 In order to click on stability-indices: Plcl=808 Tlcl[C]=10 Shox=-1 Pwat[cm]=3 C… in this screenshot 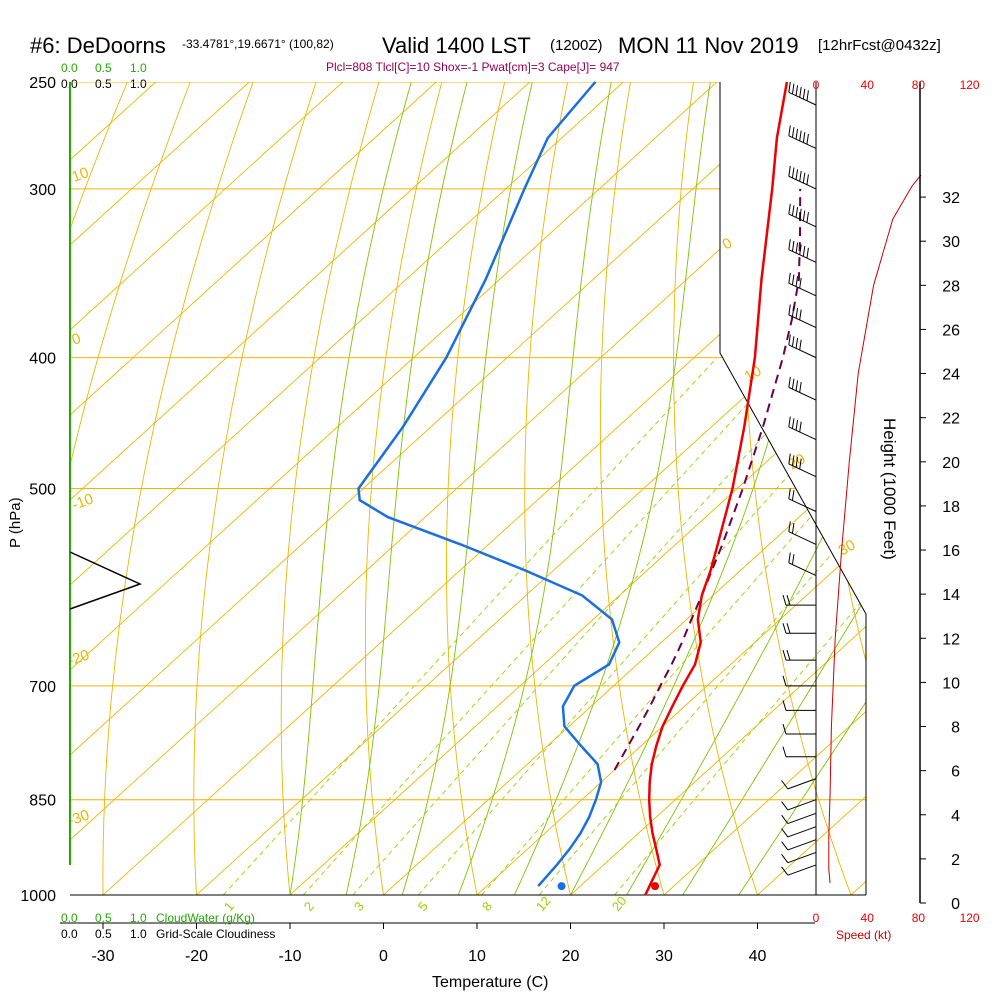, I will do `click(473, 67)`.